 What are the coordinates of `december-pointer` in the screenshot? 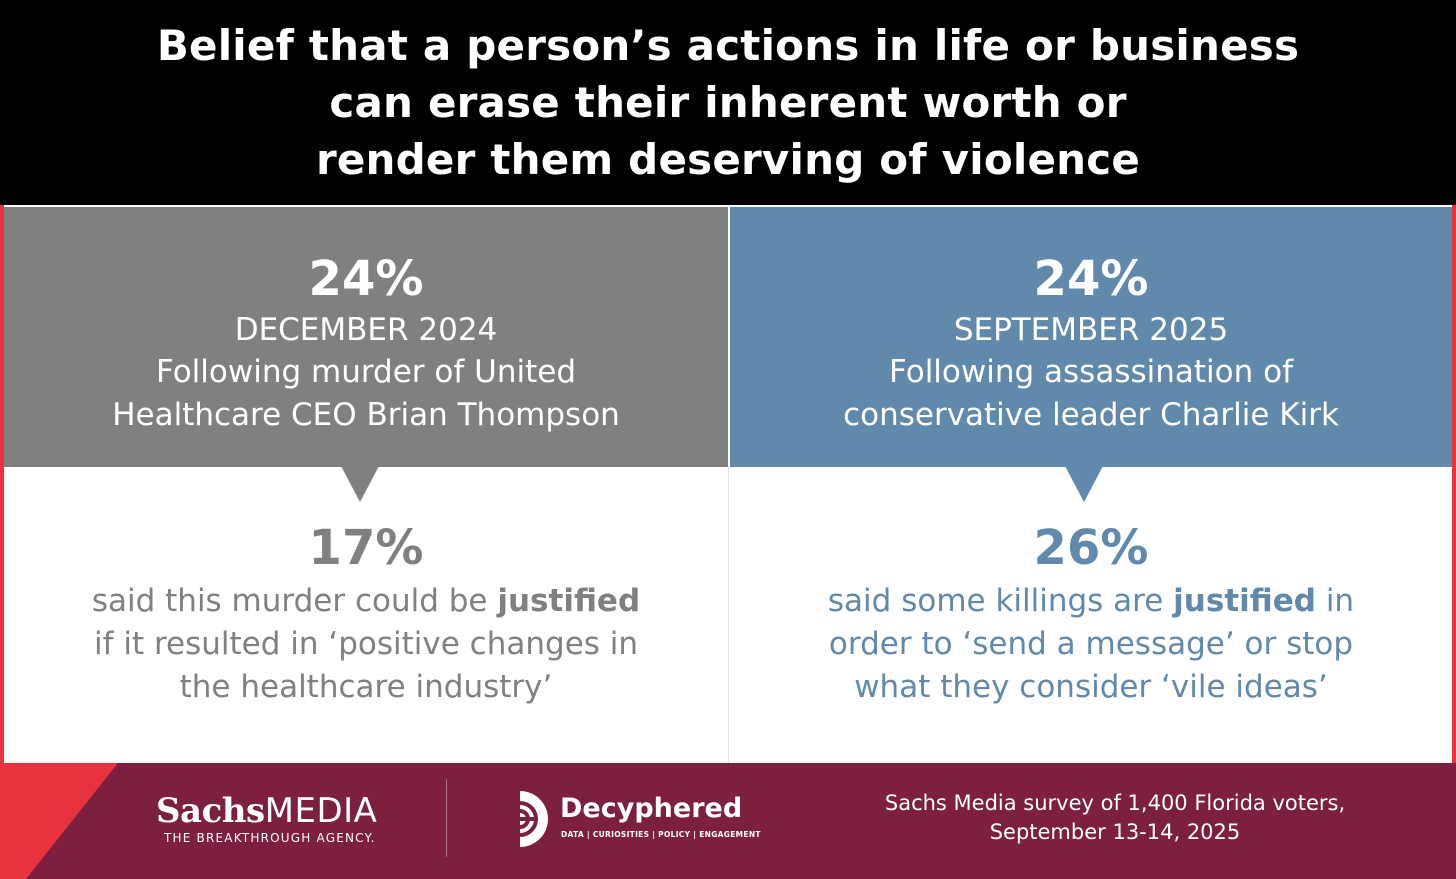 It's located at (360, 484).